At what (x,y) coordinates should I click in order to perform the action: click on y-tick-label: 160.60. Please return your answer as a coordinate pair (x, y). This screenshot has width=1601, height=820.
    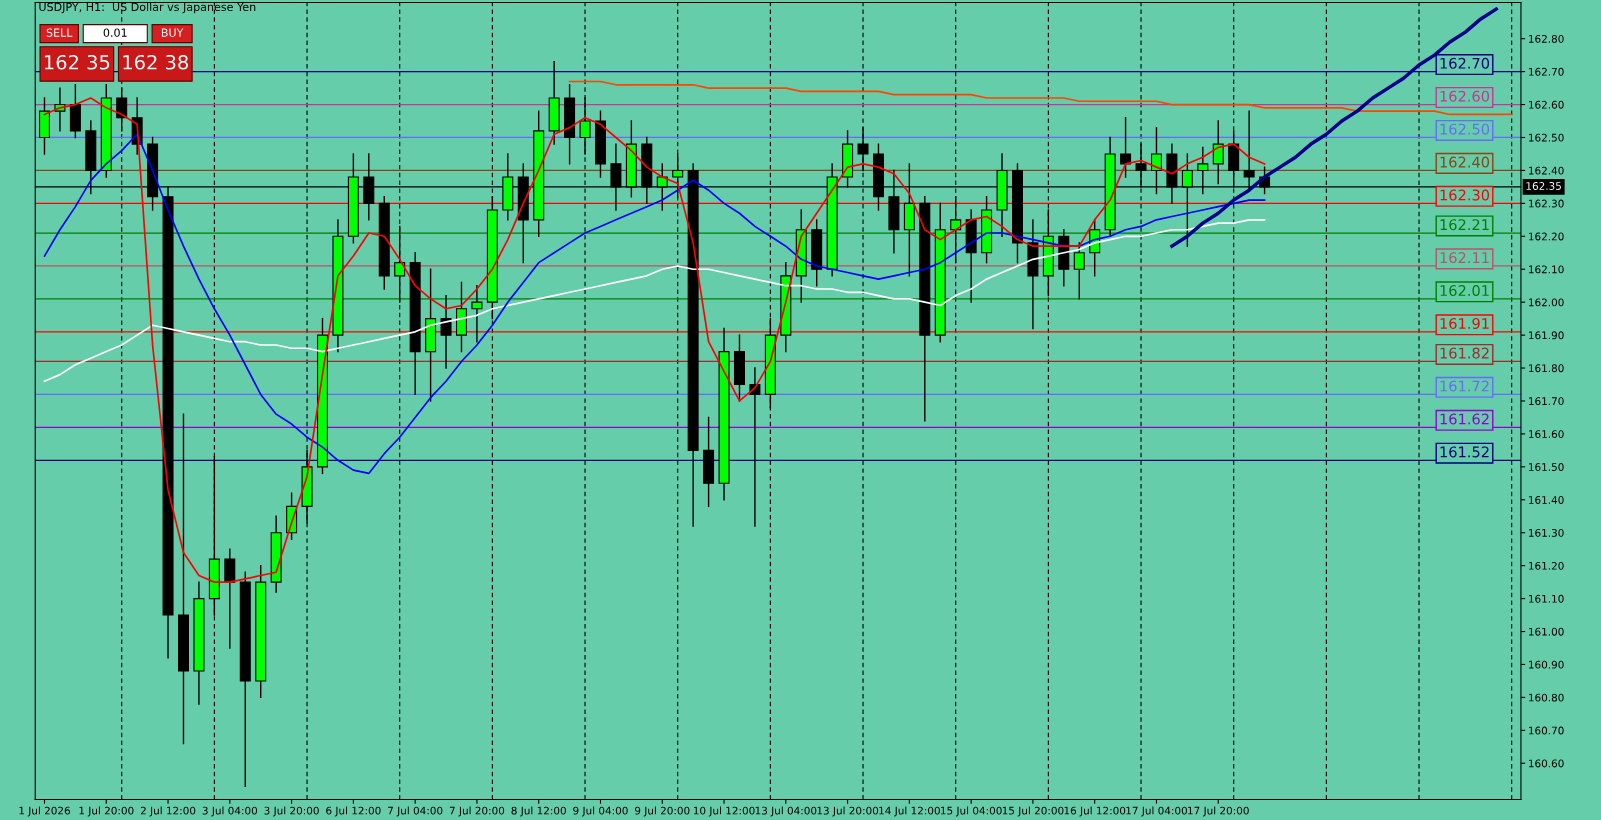
    Looking at the image, I should click on (1546, 763).